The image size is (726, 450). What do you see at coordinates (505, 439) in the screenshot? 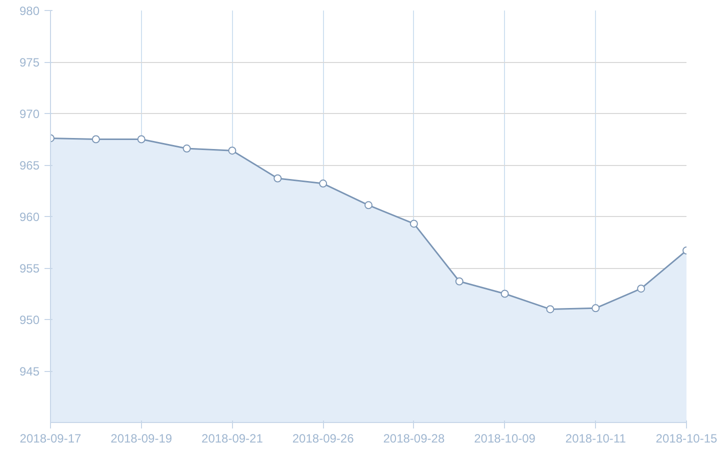
I see `x-tick-label: 2018-10-09` at bounding box center [505, 439].